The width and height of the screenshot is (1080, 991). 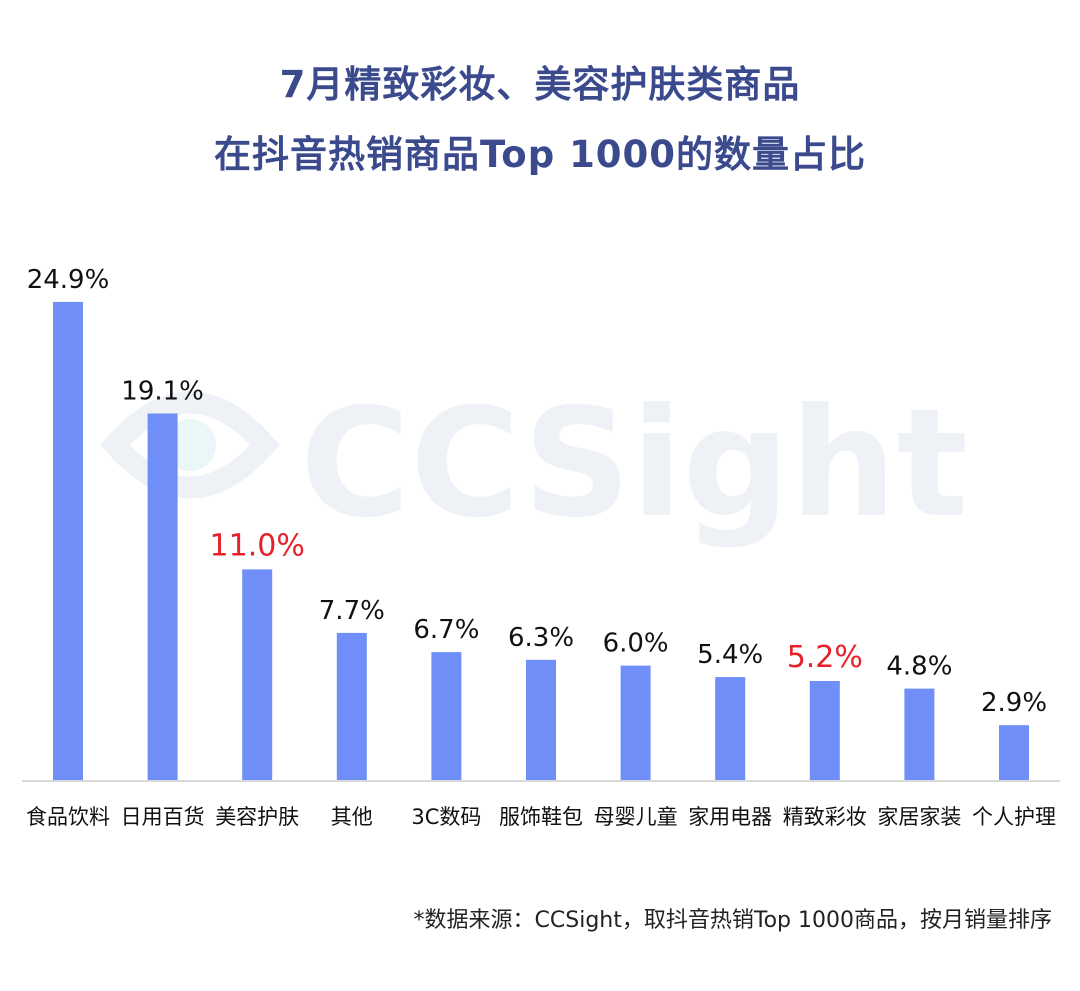 I want to click on value-label-11: 2.9%, so click(x=1014, y=703).